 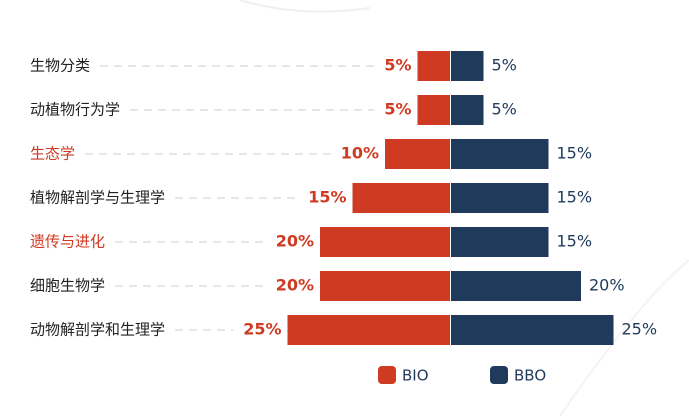 I want to click on category-label: 细胞生物学, so click(x=67, y=286).